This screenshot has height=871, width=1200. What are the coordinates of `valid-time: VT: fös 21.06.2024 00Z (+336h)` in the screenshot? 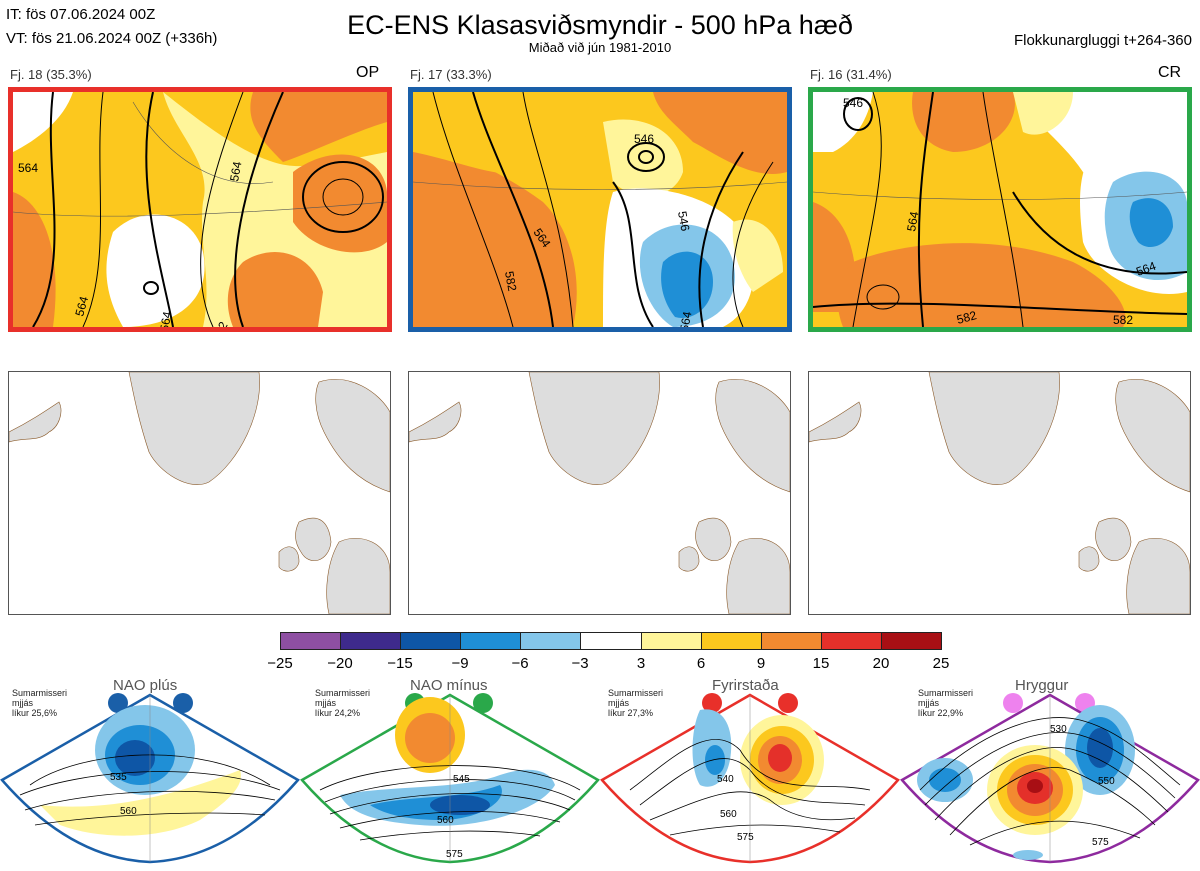 It's located at (112, 38).